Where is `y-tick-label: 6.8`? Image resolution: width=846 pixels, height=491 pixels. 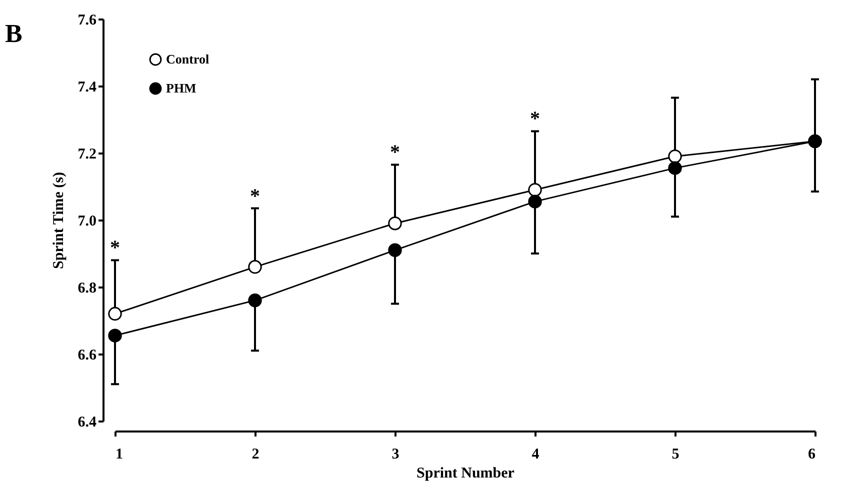
y-tick-label: 6.8 is located at coordinates (87, 288).